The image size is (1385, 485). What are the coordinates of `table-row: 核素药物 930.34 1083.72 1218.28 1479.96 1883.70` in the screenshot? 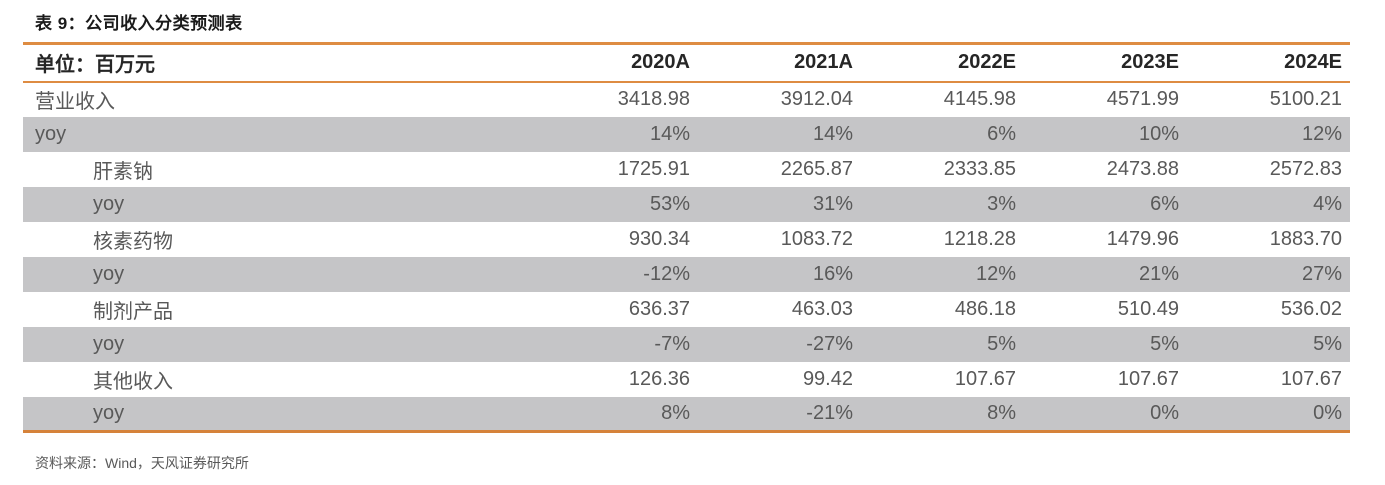 It's located at (686, 239).